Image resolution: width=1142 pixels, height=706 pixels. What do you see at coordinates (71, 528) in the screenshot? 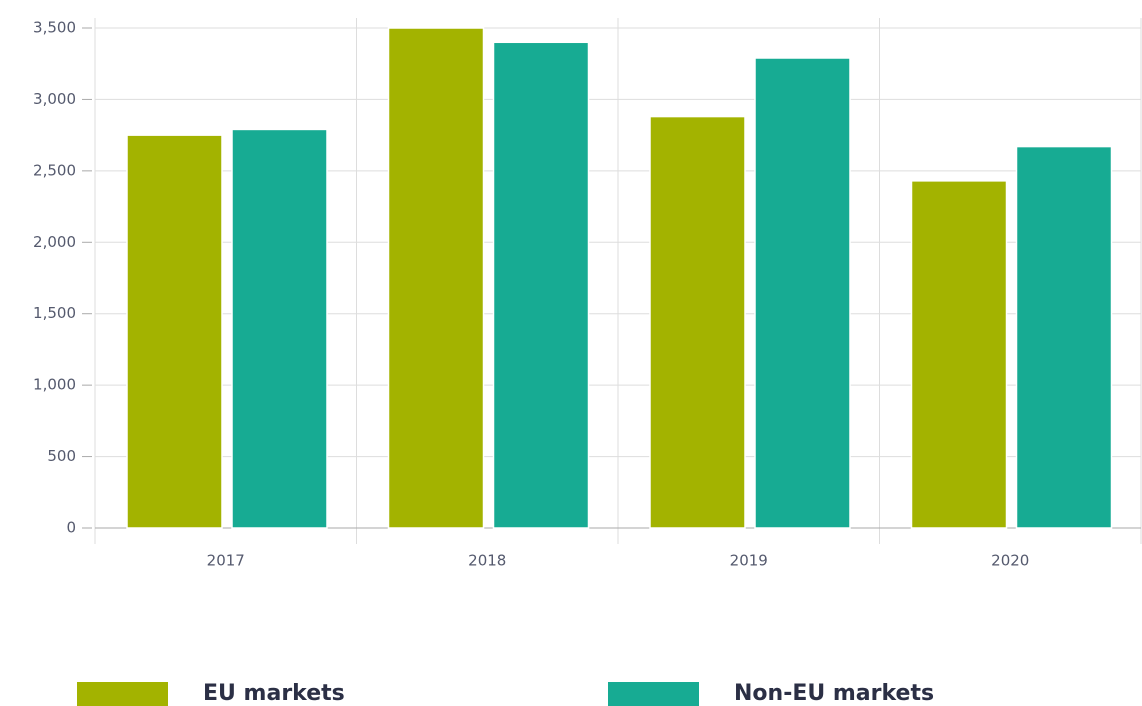
I see `y-tick-label: 0` at bounding box center [71, 528].